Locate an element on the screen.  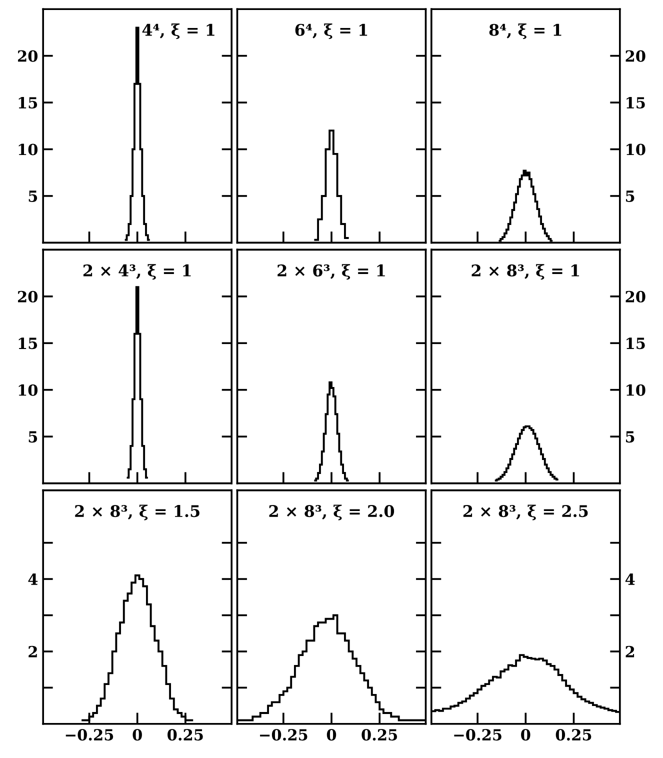
text: 2 × 8³, ξ = 2.0 is located at coordinates (331, 512).